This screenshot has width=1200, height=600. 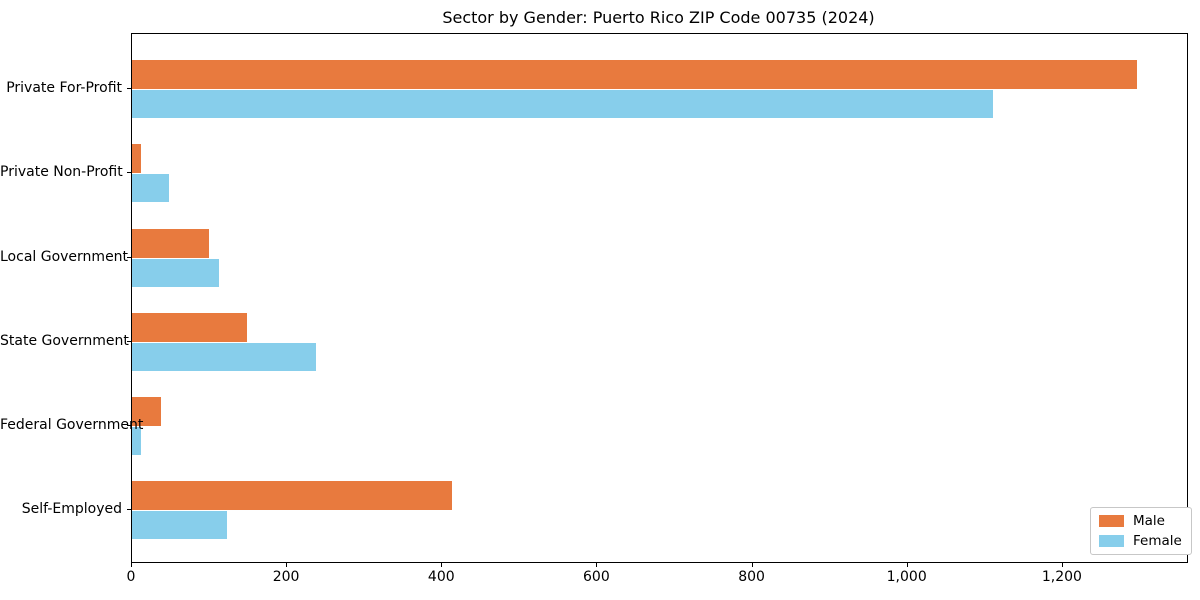 I want to click on bar-male-private-for-profit, so click(x=634, y=74).